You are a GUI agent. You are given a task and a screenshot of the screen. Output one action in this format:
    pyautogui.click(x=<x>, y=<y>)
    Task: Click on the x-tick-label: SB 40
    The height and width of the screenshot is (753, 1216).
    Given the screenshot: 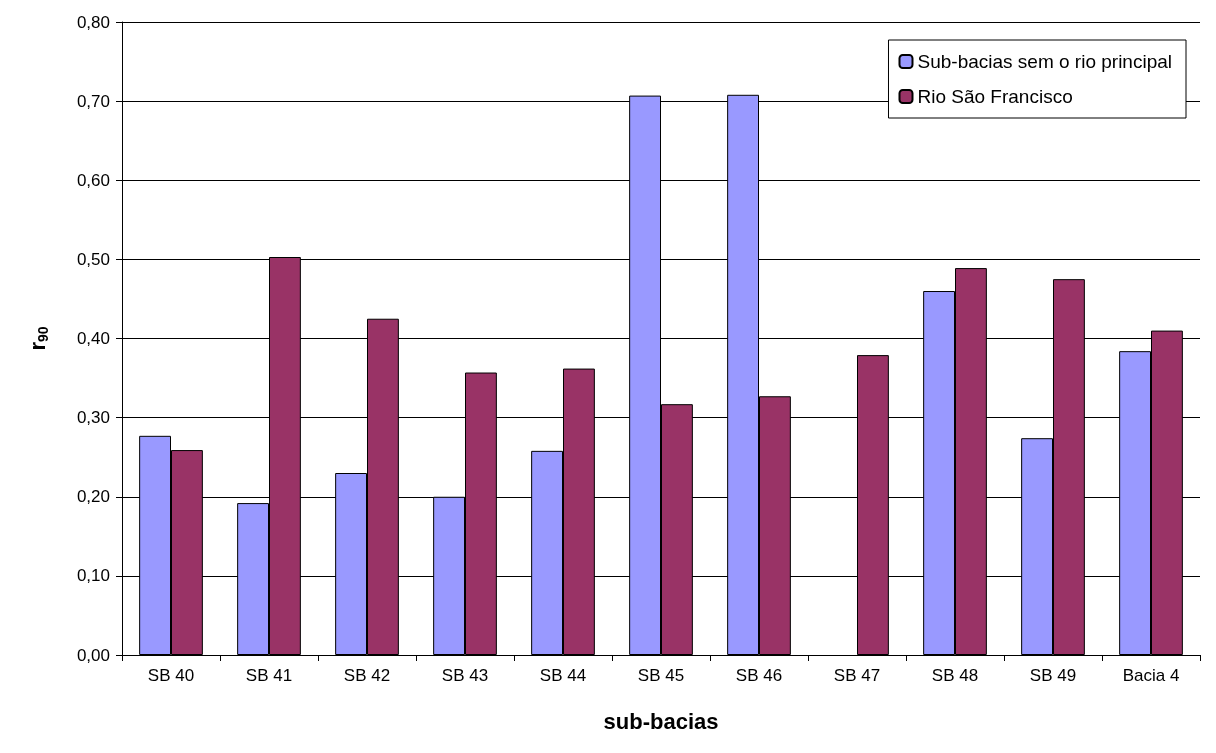 What is the action you would take?
    pyautogui.click(x=171, y=675)
    